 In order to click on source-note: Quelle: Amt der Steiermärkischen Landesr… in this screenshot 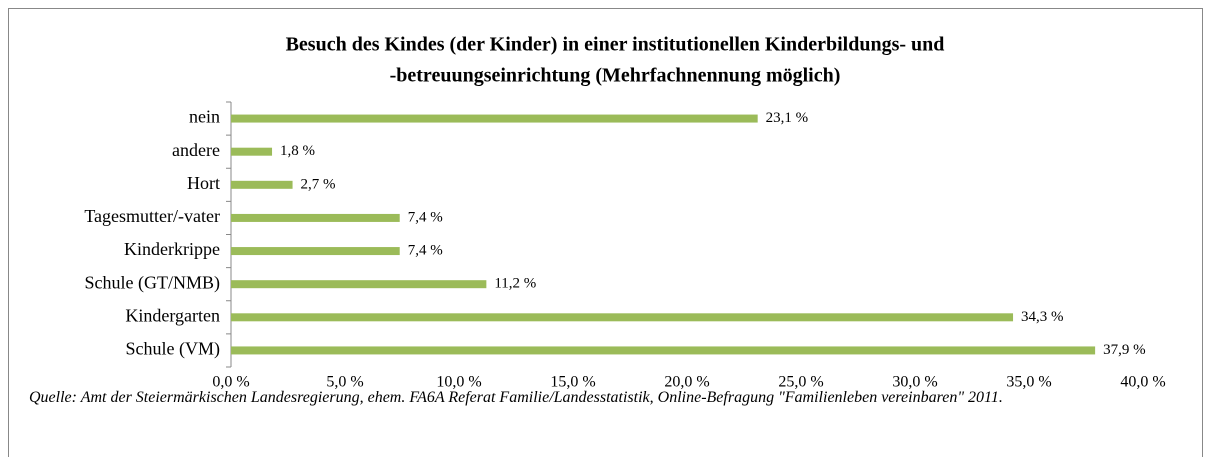, I will do `click(516, 397)`.